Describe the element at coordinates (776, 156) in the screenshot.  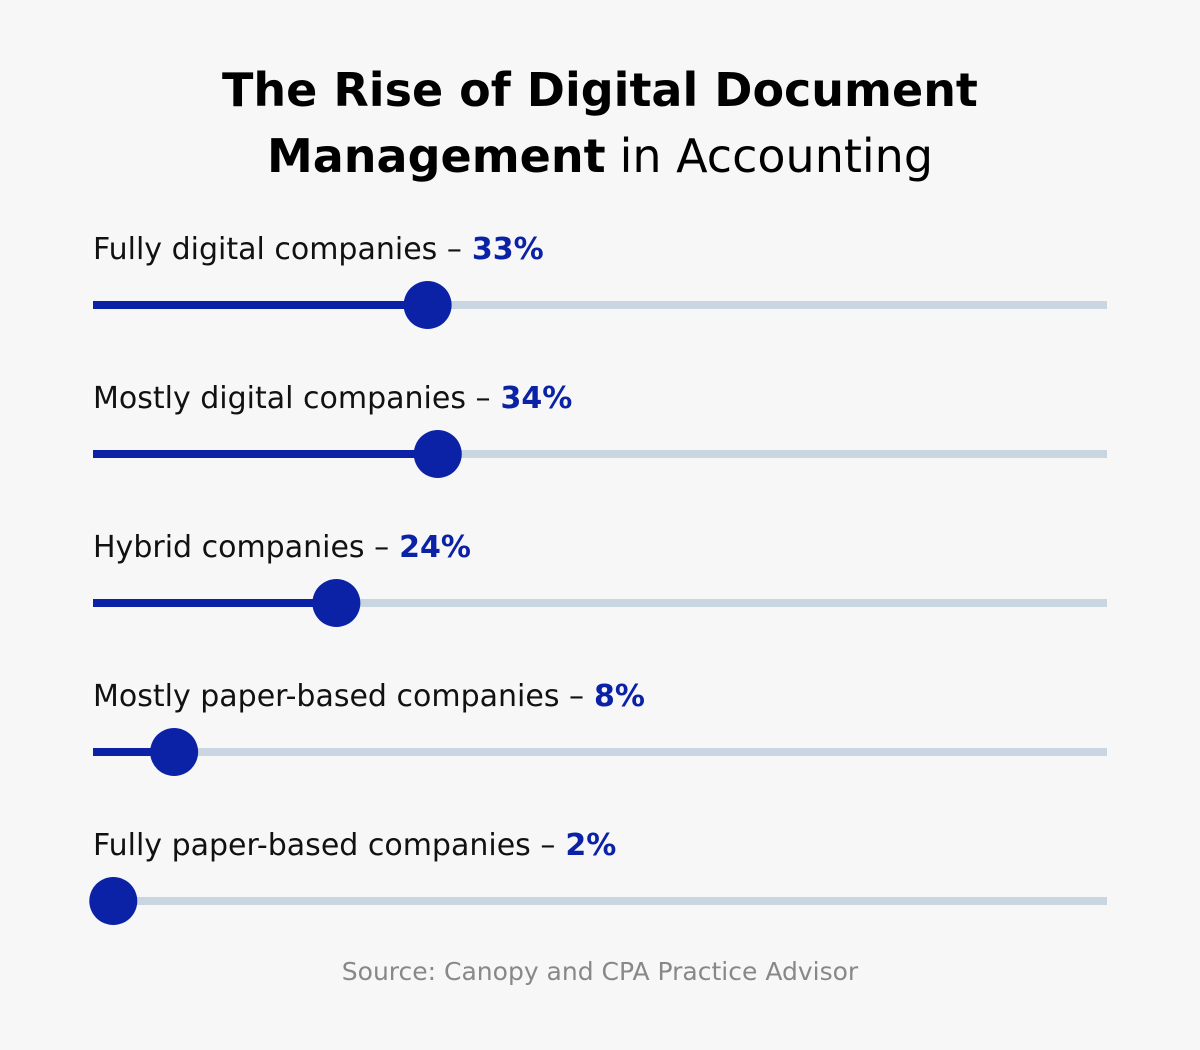
I see `chart-title-regular: in Accounting` at that location.